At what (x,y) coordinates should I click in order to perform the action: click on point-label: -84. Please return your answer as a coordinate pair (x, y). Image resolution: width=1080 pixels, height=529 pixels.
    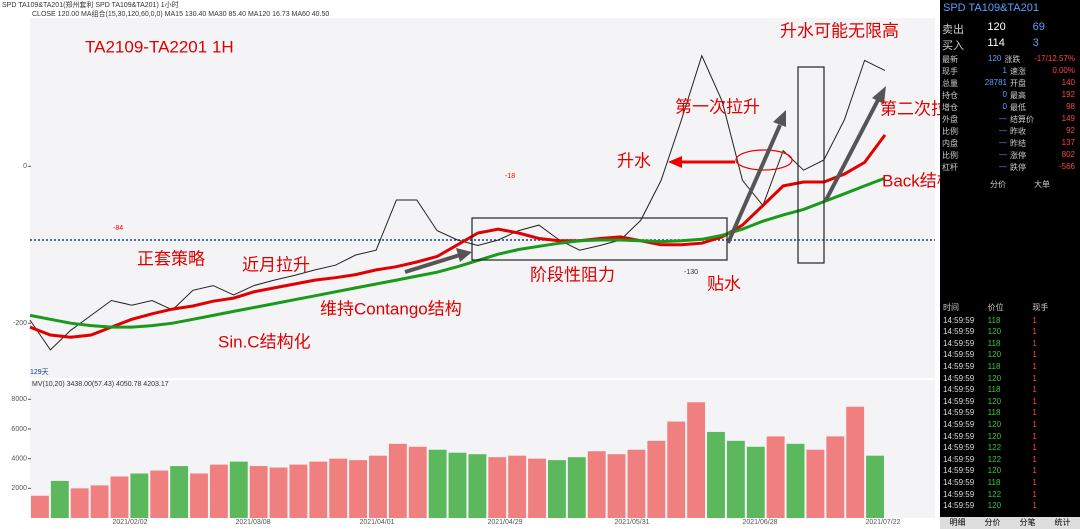
    Looking at the image, I should click on (118, 228).